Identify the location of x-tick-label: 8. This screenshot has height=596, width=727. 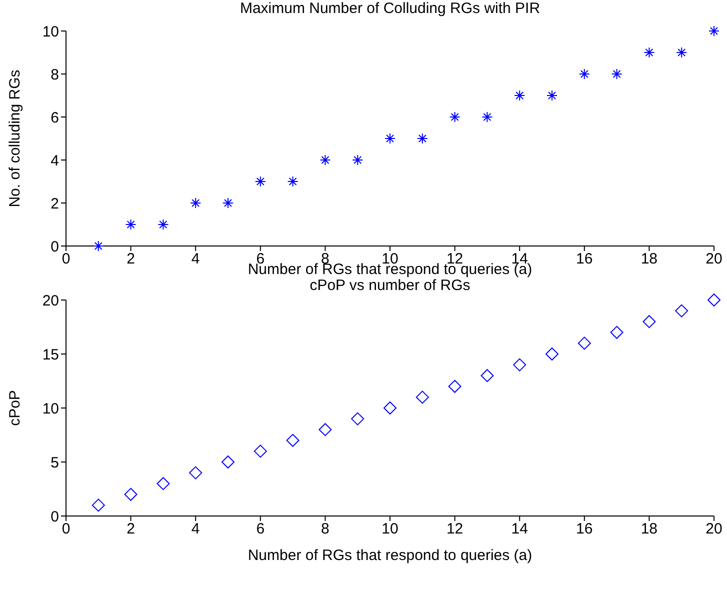
(325, 529).